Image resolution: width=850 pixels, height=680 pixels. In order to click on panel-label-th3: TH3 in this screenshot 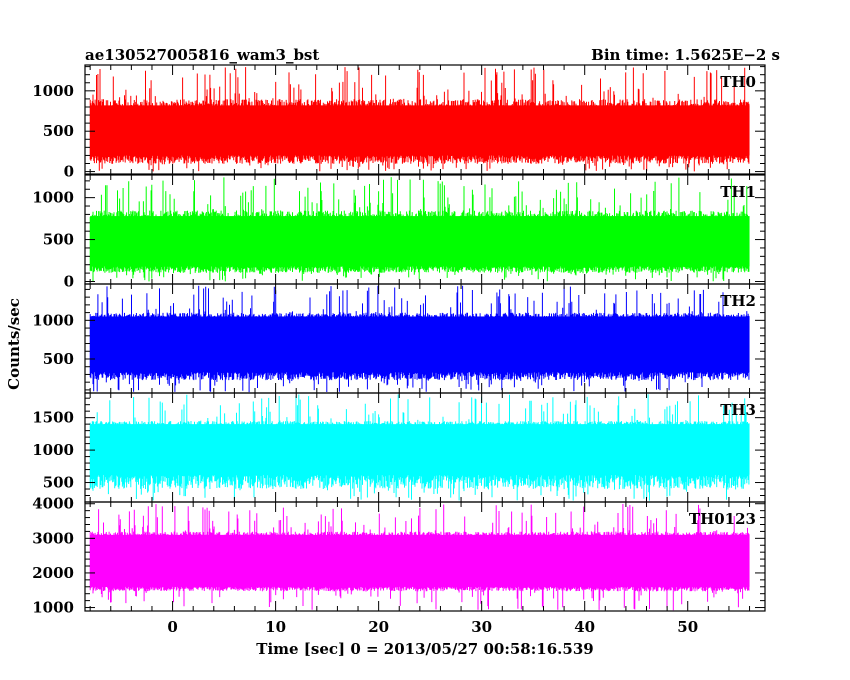, I will do `click(738, 410)`.